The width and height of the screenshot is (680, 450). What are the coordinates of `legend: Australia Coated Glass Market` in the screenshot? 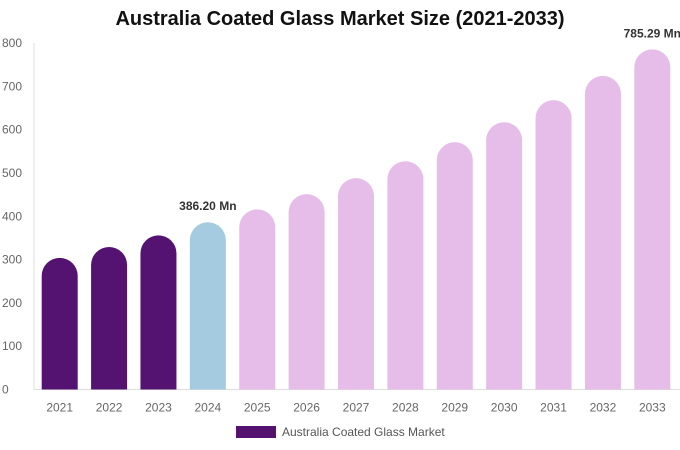 It's located at (340, 432).